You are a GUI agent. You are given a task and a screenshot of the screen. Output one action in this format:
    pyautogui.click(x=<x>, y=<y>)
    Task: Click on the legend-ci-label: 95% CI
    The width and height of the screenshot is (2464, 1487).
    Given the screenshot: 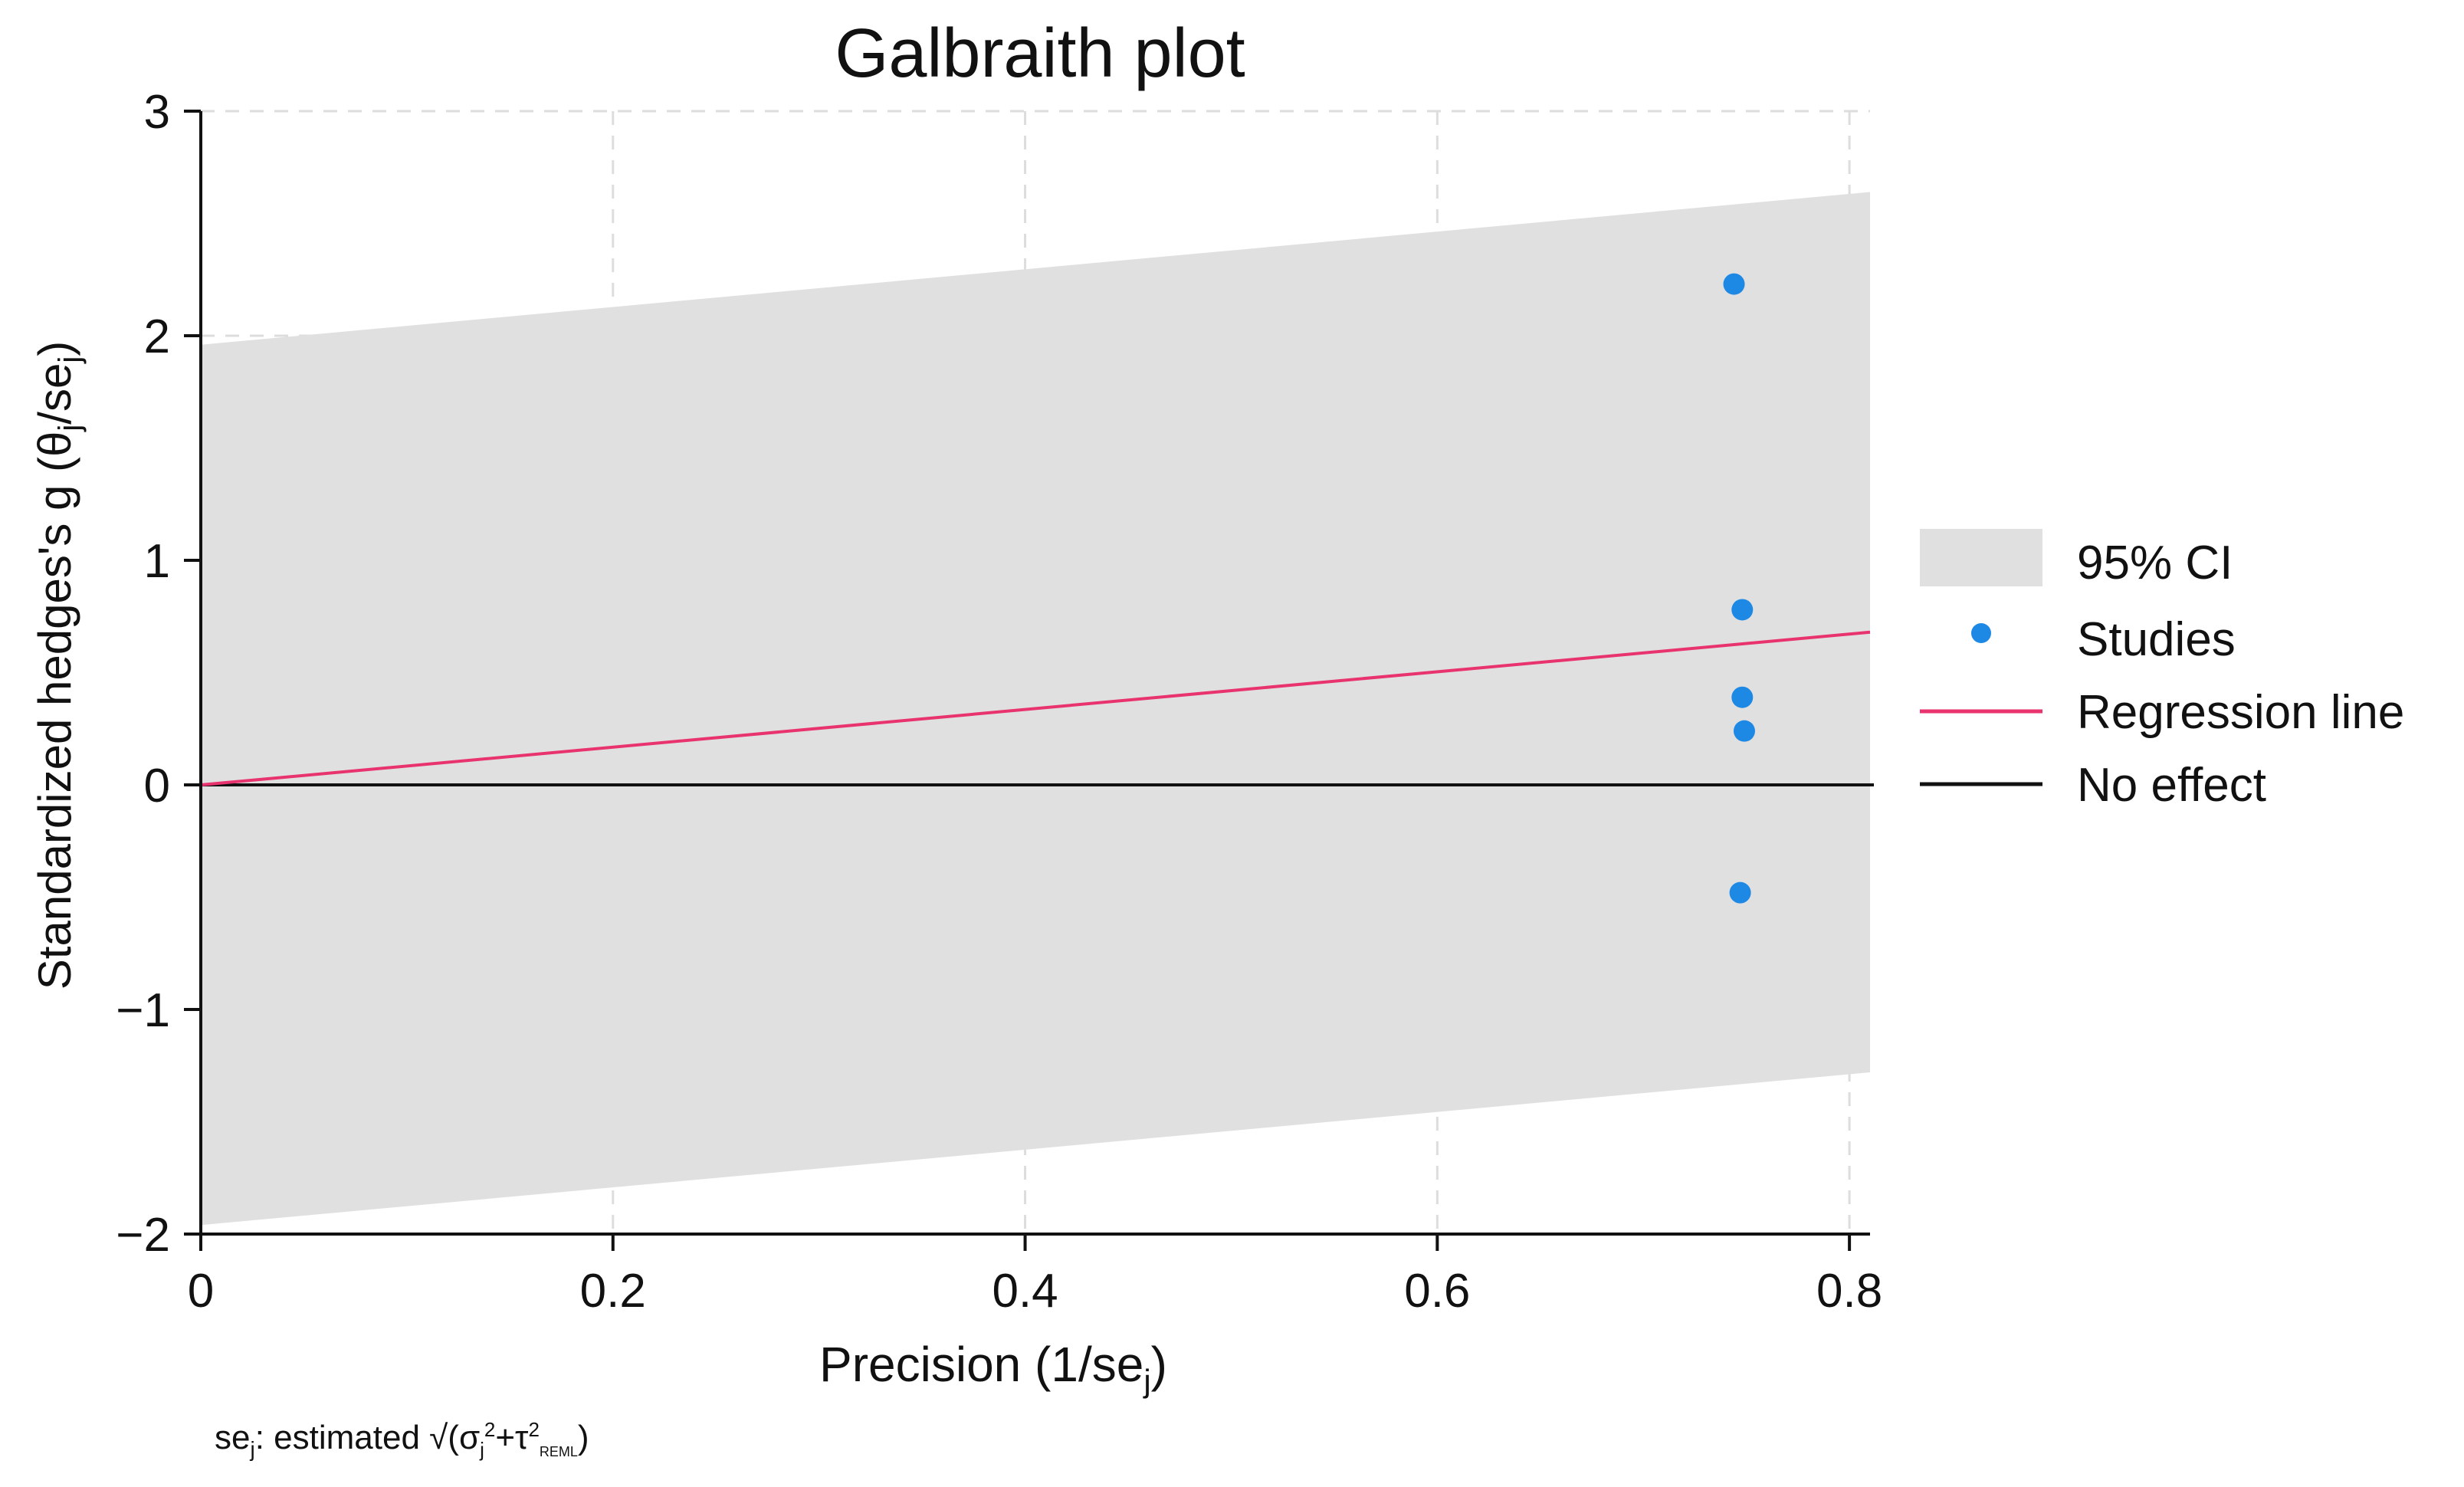 What is the action you would take?
    pyautogui.click(x=2155, y=563)
    